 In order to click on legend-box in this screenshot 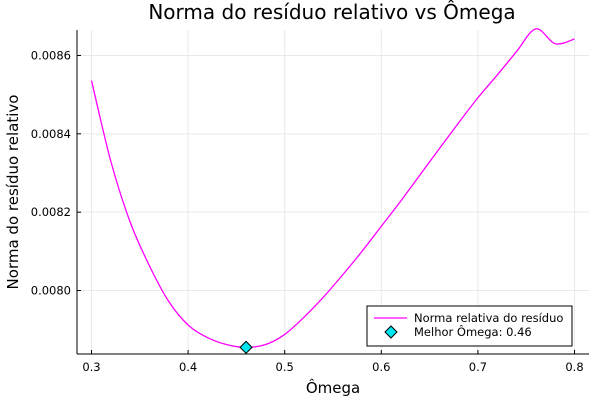, I will do `click(469, 326)`.